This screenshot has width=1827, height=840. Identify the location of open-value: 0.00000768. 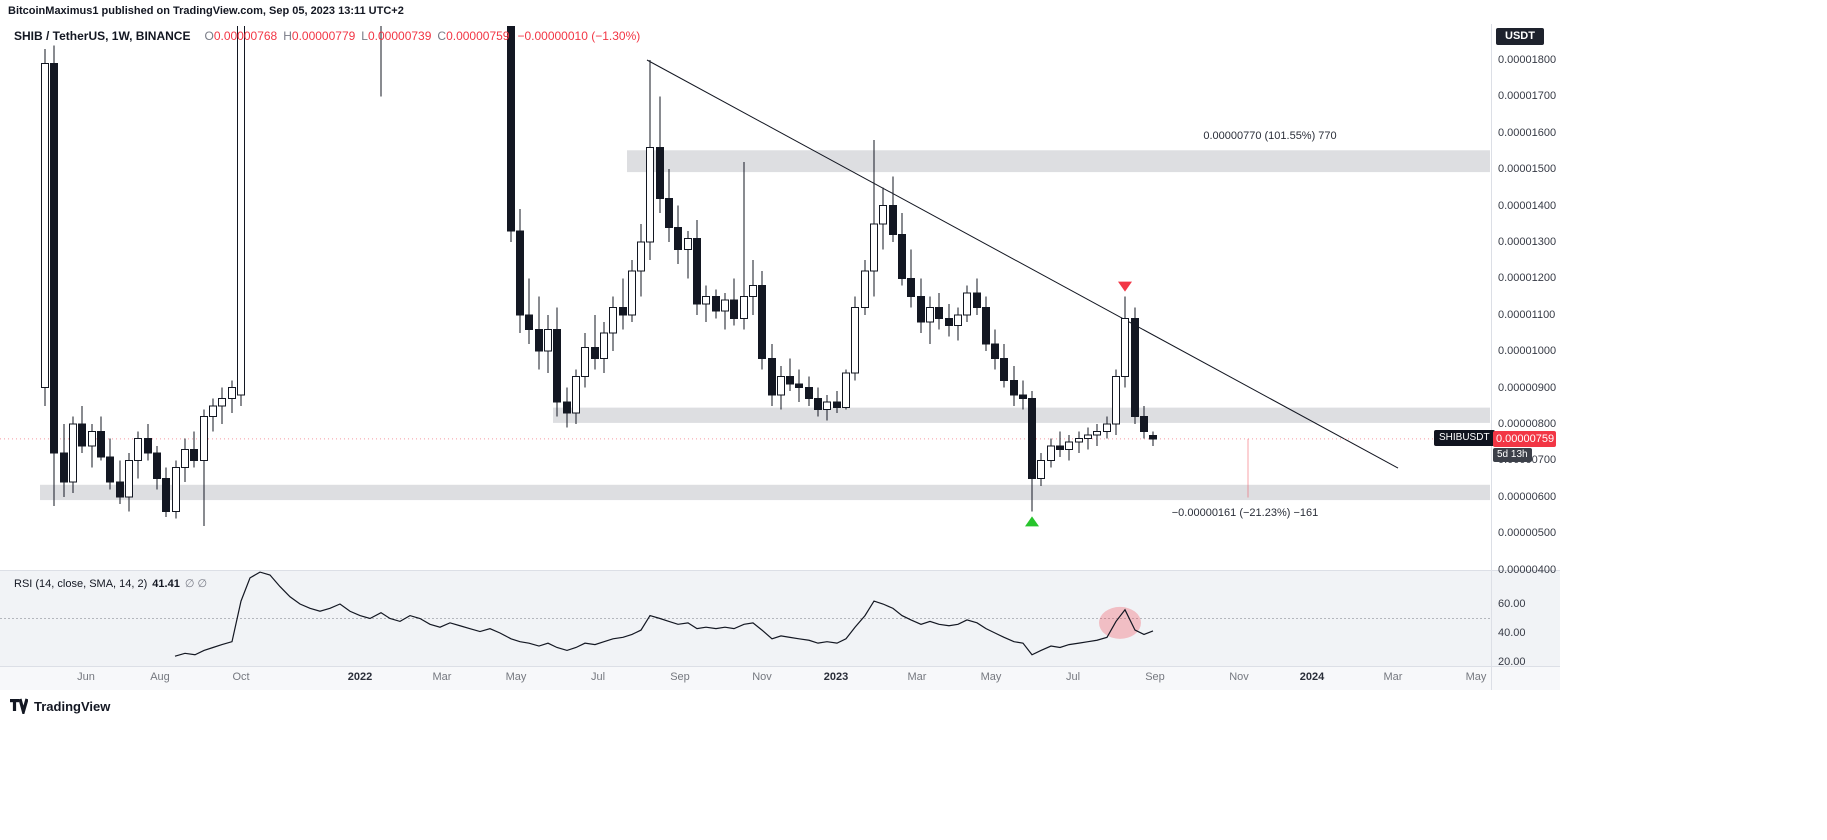
(245, 36).